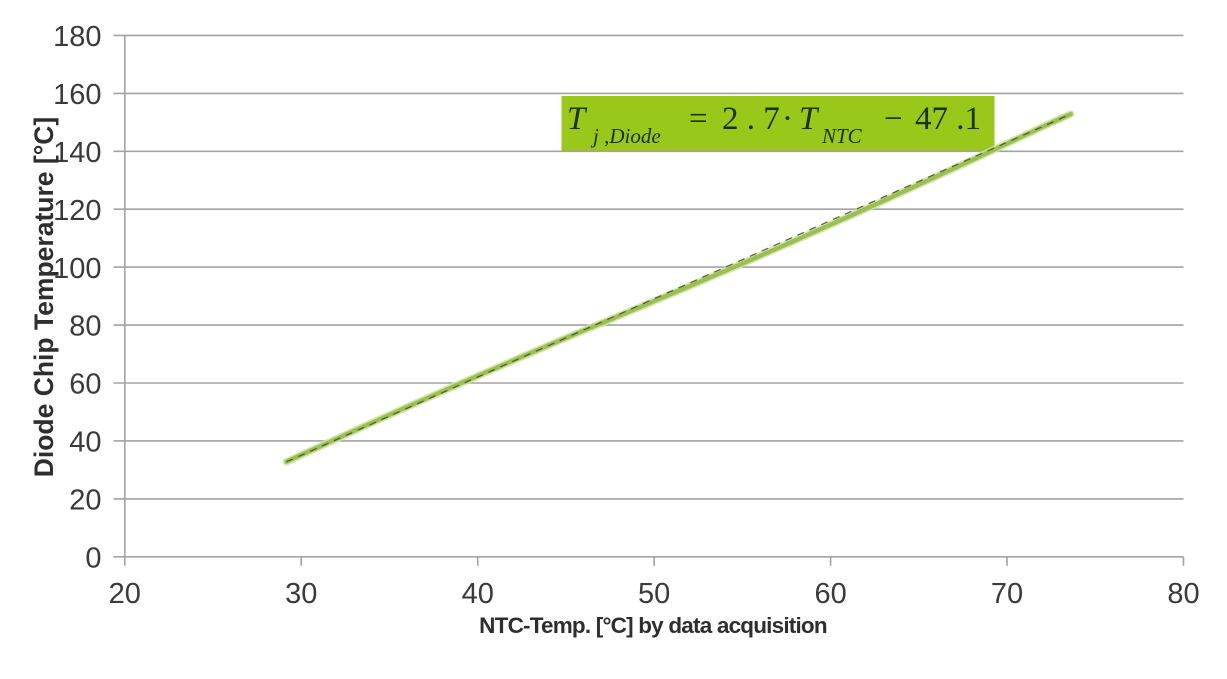  Describe the element at coordinates (751, 119) in the screenshot. I see `svg-text: 2 . 7` at that location.